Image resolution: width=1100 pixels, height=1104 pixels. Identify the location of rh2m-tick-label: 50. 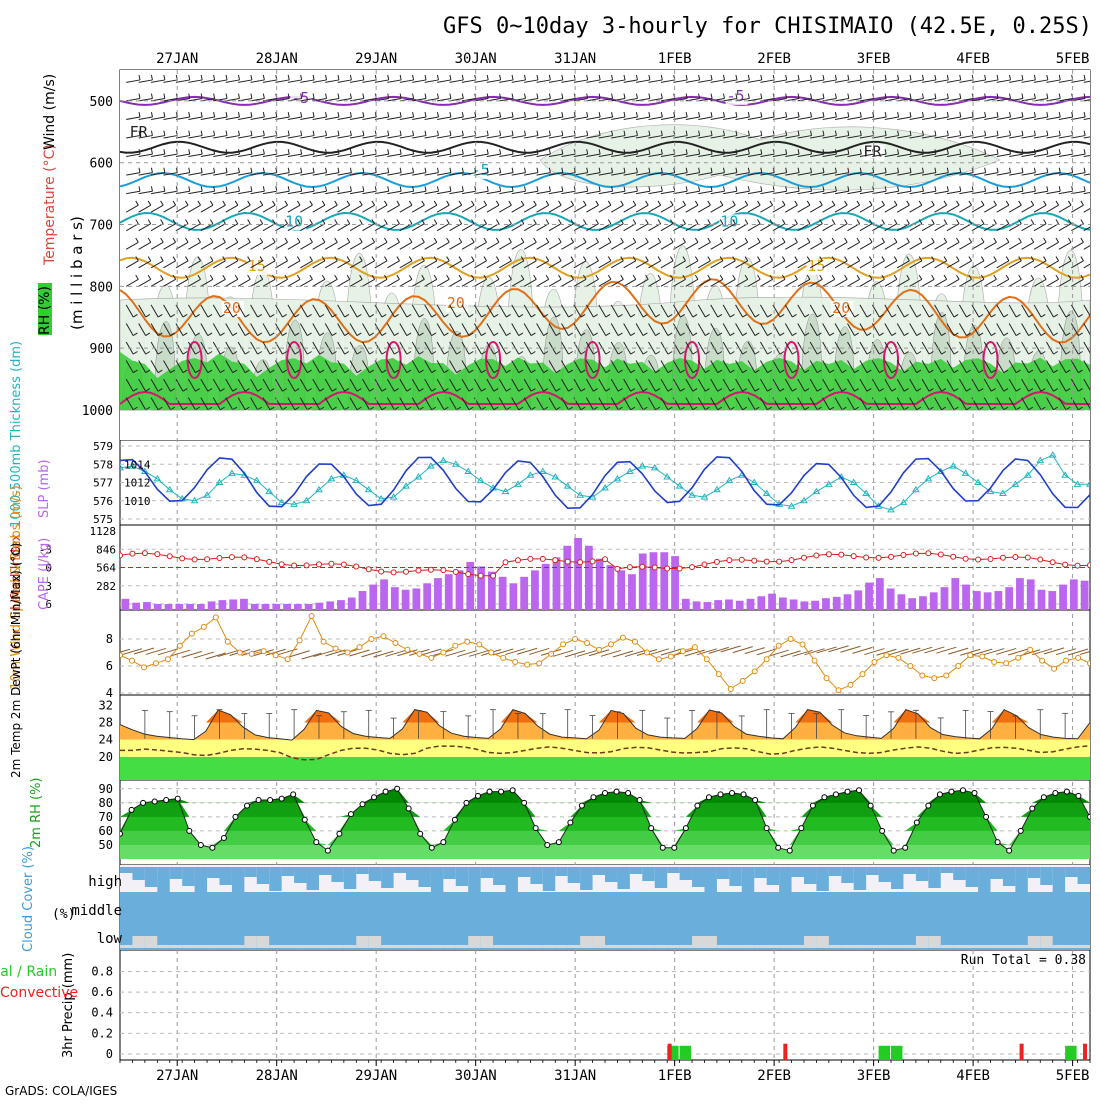
(106, 845).